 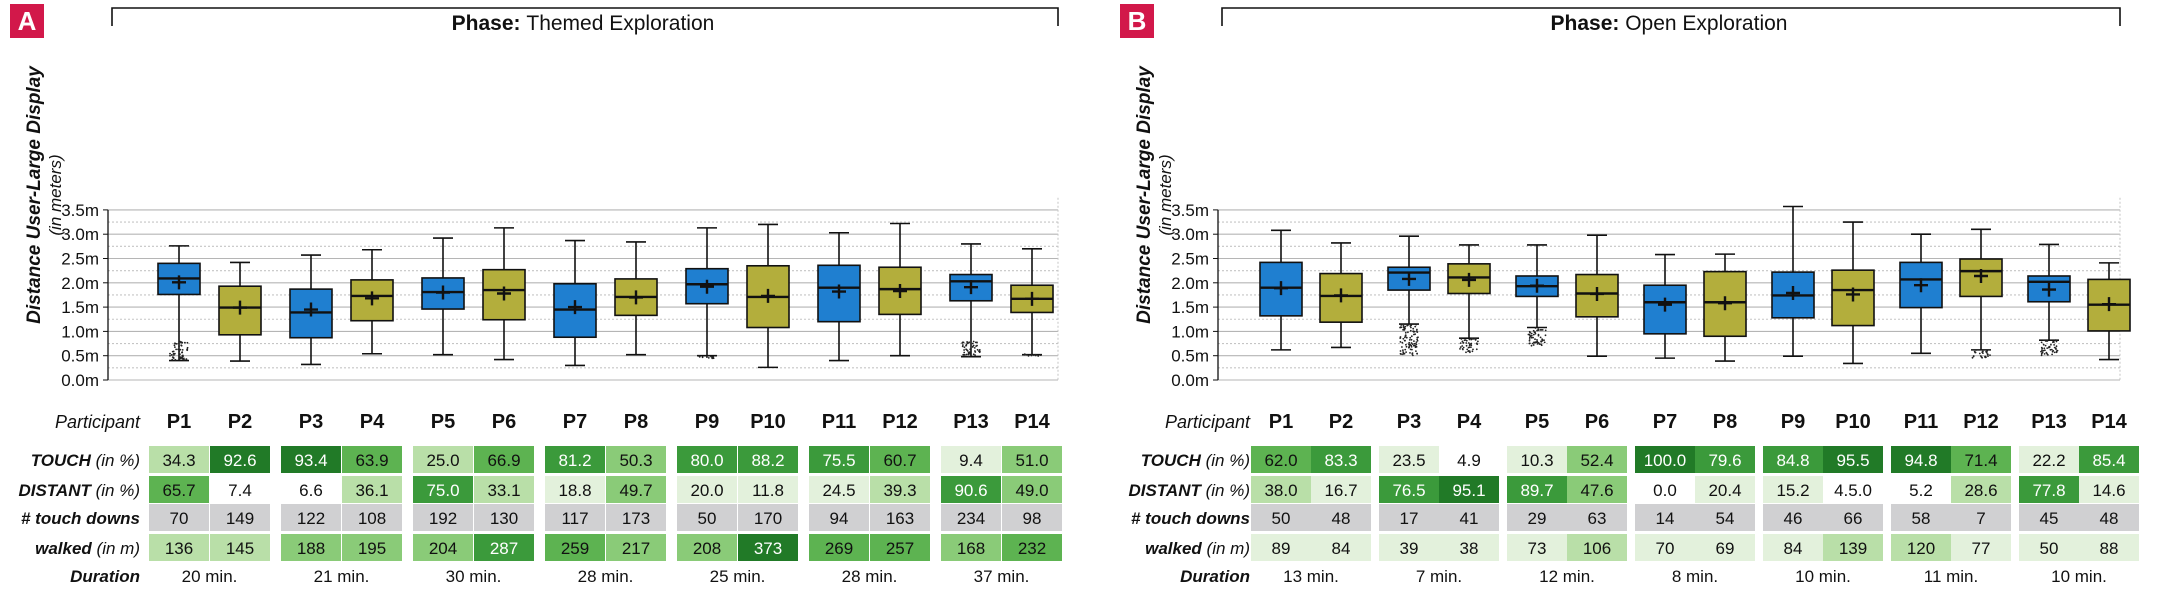 What do you see at coordinates (372, 422) in the screenshot?
I see `participant-label: P4` at bounding box center [372, 422].